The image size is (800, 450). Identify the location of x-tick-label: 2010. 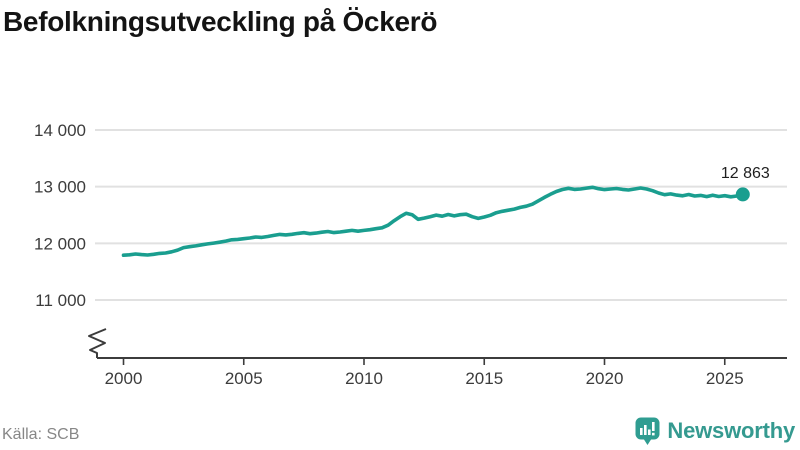
(364, 378).